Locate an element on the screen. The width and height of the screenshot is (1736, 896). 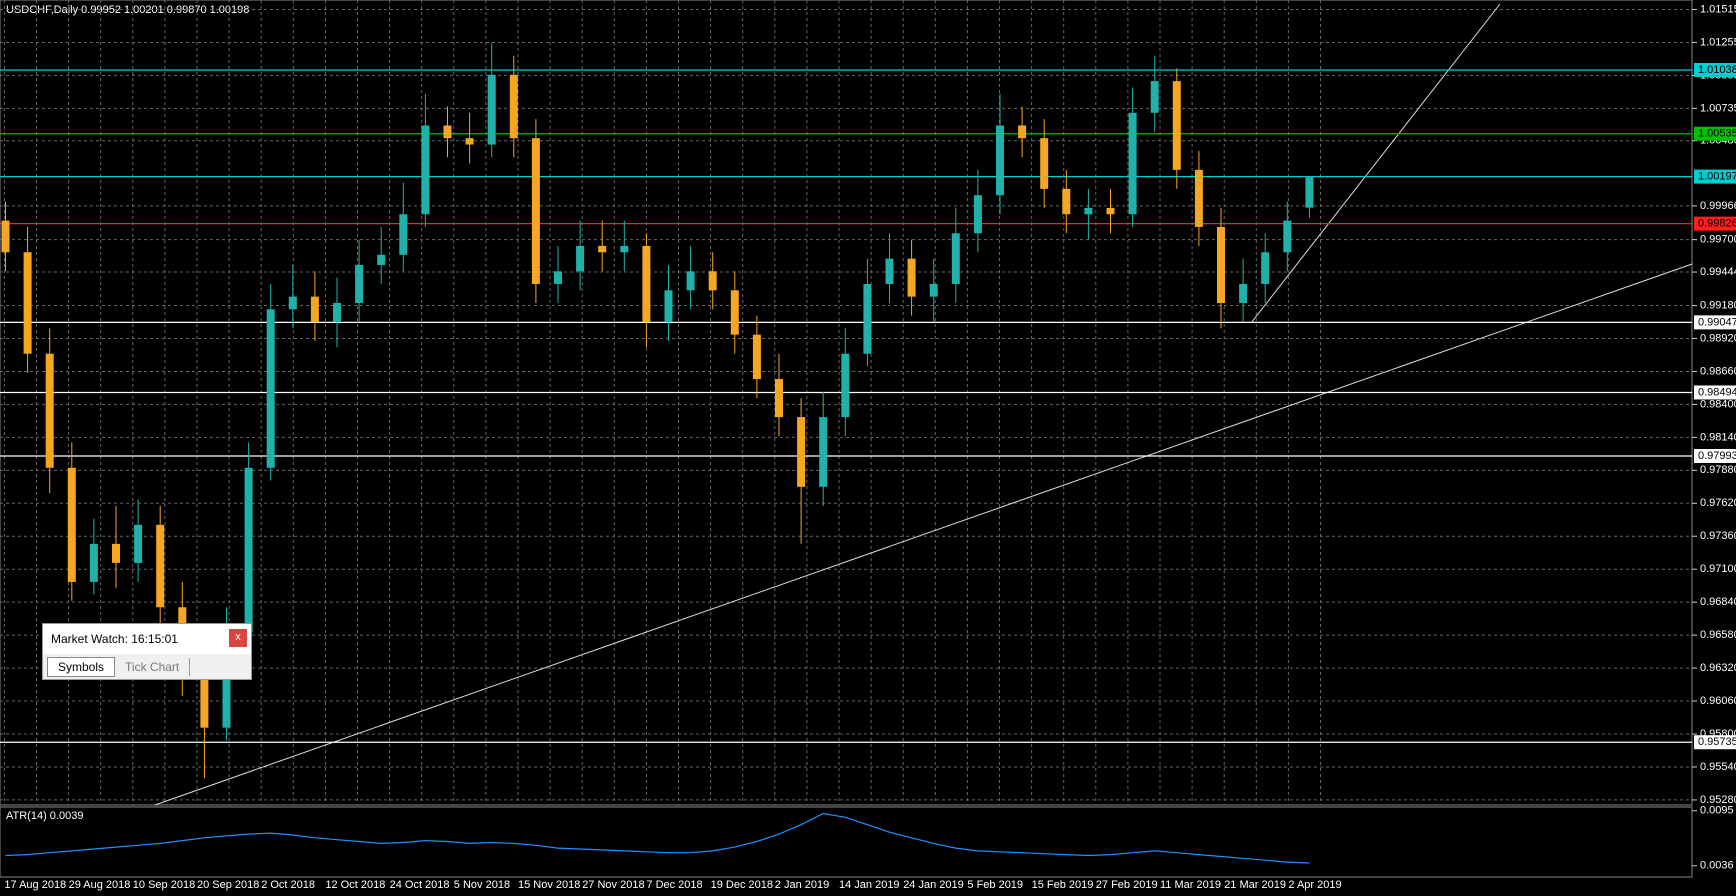
x-tick-label: 27 Feb 2019 is located at coordinates (1127, 885).